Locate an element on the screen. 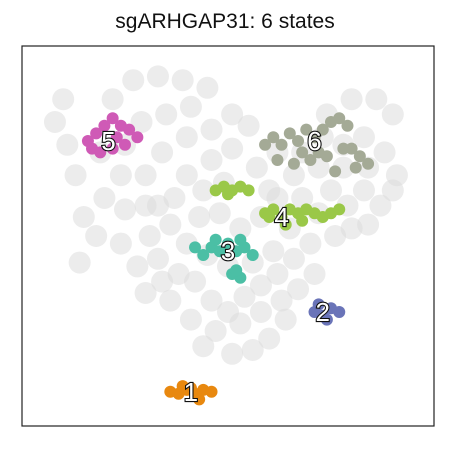 Image resolution: width=450 pixels, height=450 pixels. state-label-3: 3 is located at coordinates (228, 251).